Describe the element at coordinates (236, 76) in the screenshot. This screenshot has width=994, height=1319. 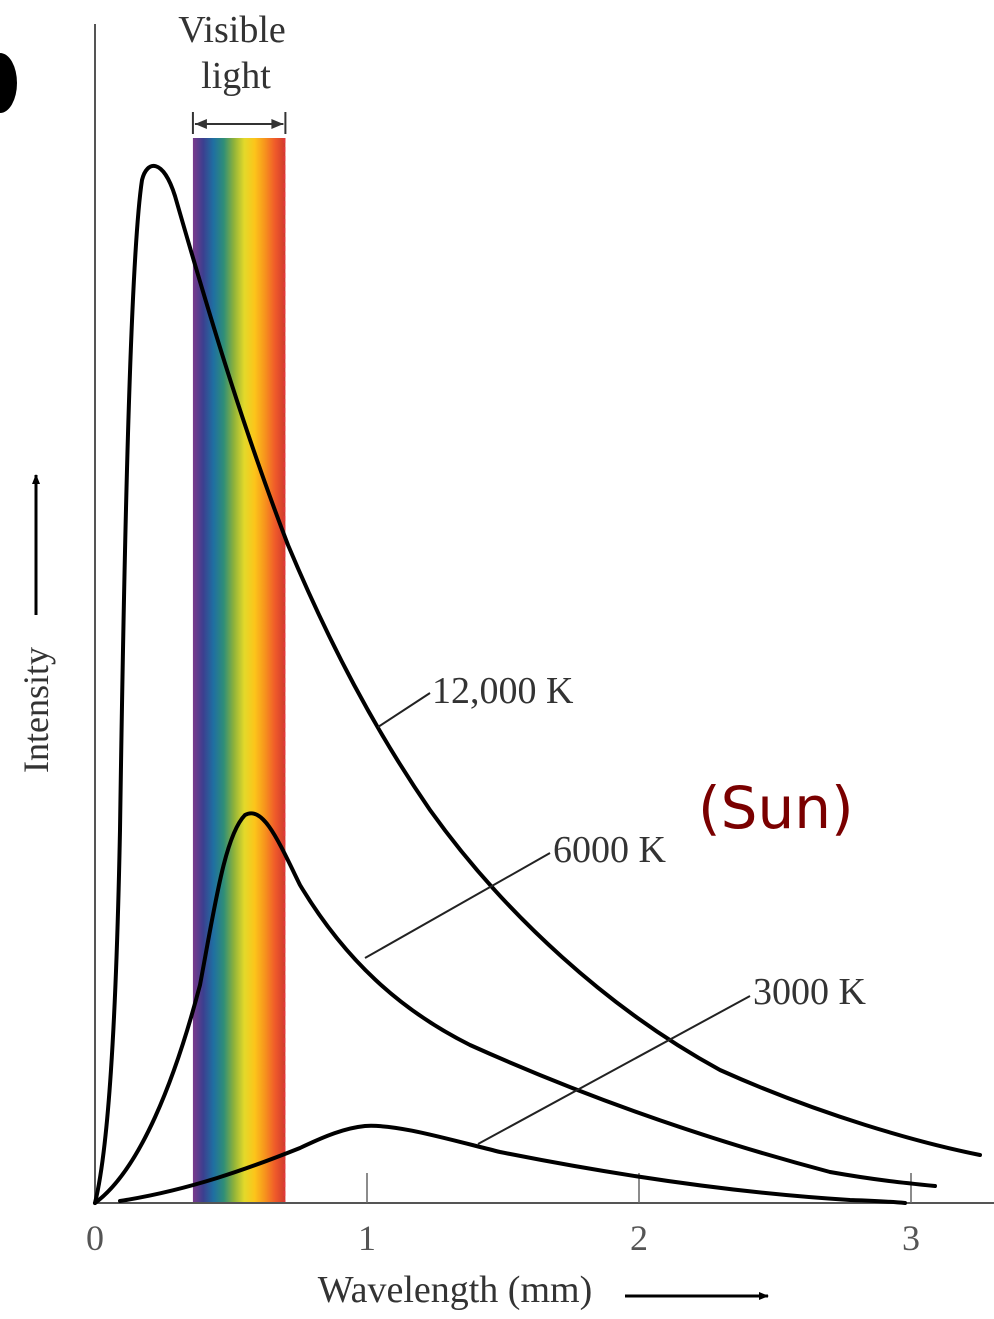
I see `visible-light-label-line2: light` at that location.